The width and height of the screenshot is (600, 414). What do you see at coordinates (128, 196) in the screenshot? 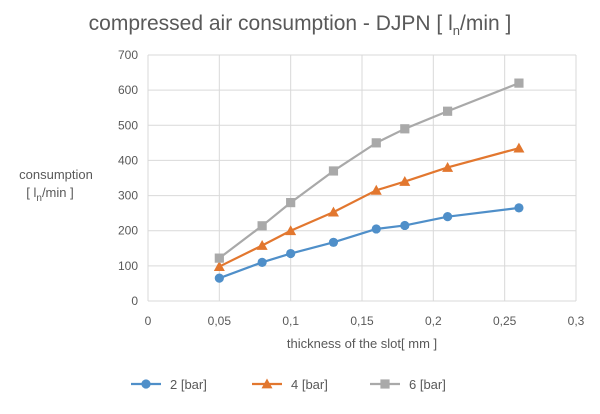
I see `y-tick-label: 300` at bounding box center [128, 196].